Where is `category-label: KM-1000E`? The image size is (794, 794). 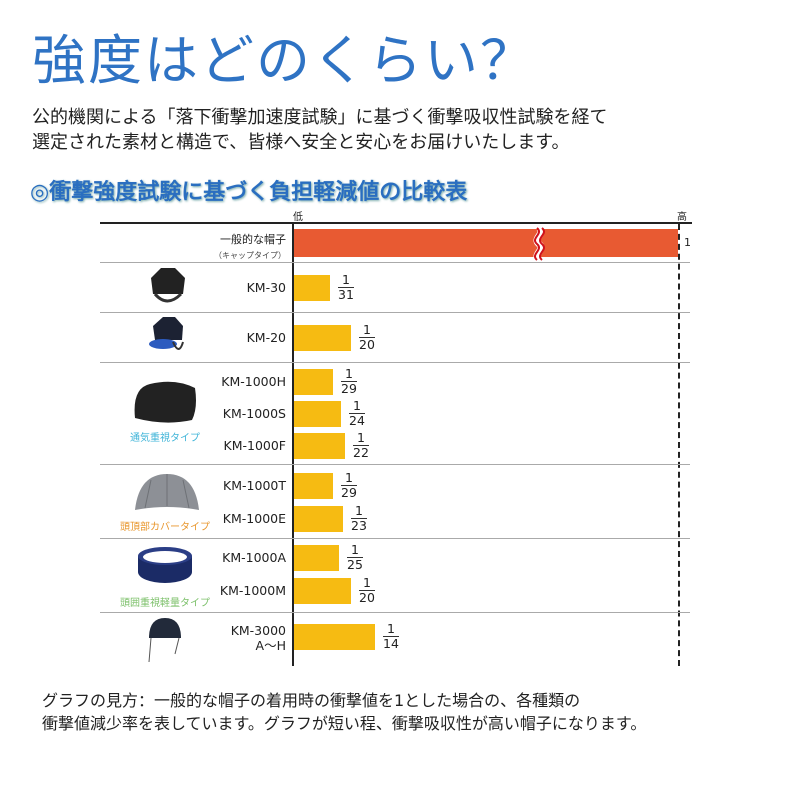 category-label: KM-1000E is located at coordinates (254, 518).